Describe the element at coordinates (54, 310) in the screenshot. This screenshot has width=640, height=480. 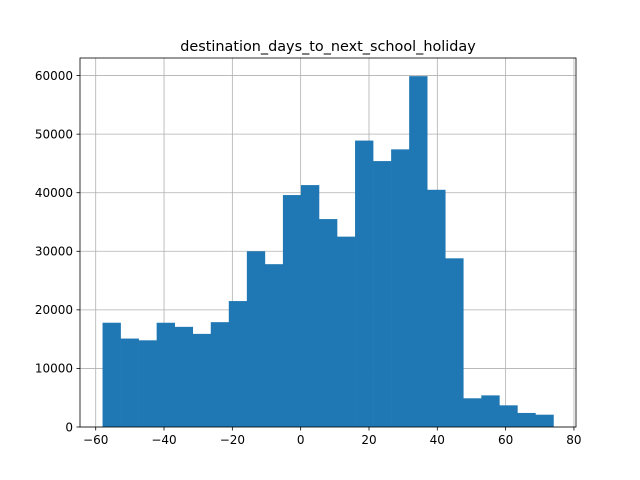
I see `y-tick-label: 20000` at that location.